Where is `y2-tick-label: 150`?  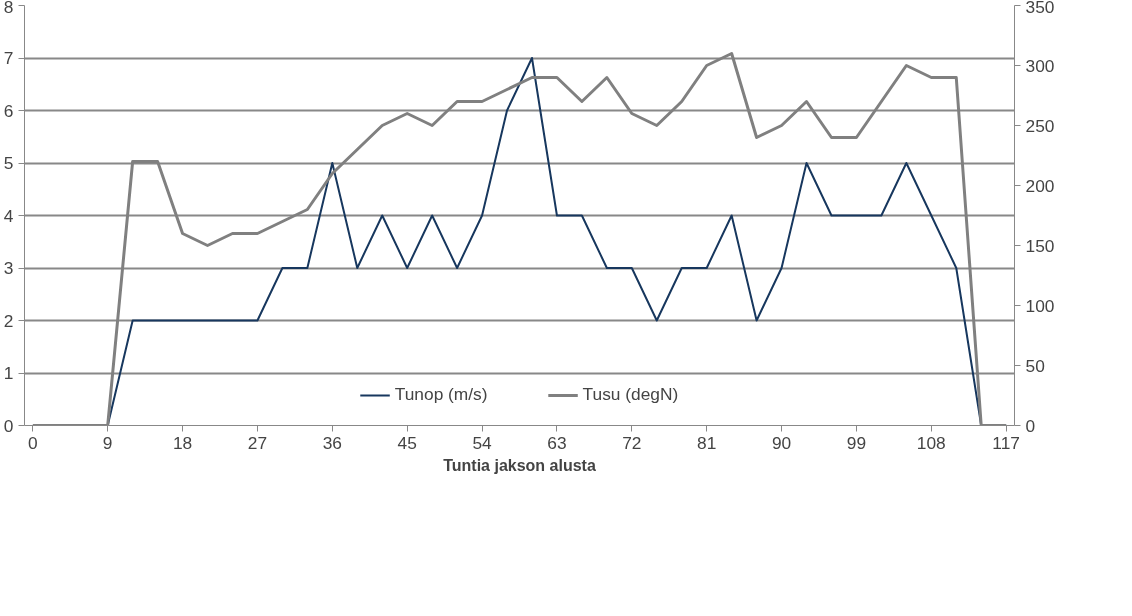 y2-tick-label: 150 is located at coordinates (1040, 245).